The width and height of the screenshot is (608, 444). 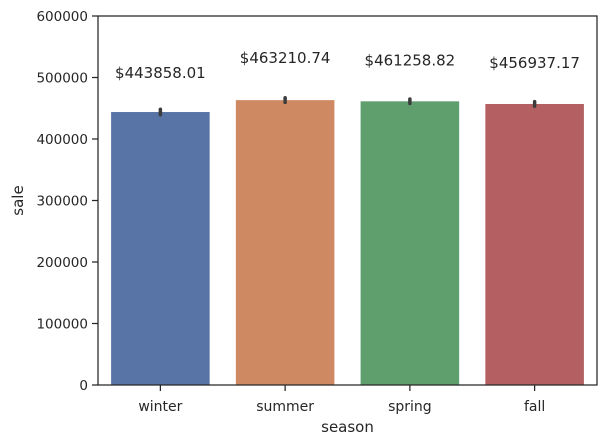 What do you see at coordinates (534, 244) in the screenshot?
I see `bar-fall` at bounding box center [534, 244].